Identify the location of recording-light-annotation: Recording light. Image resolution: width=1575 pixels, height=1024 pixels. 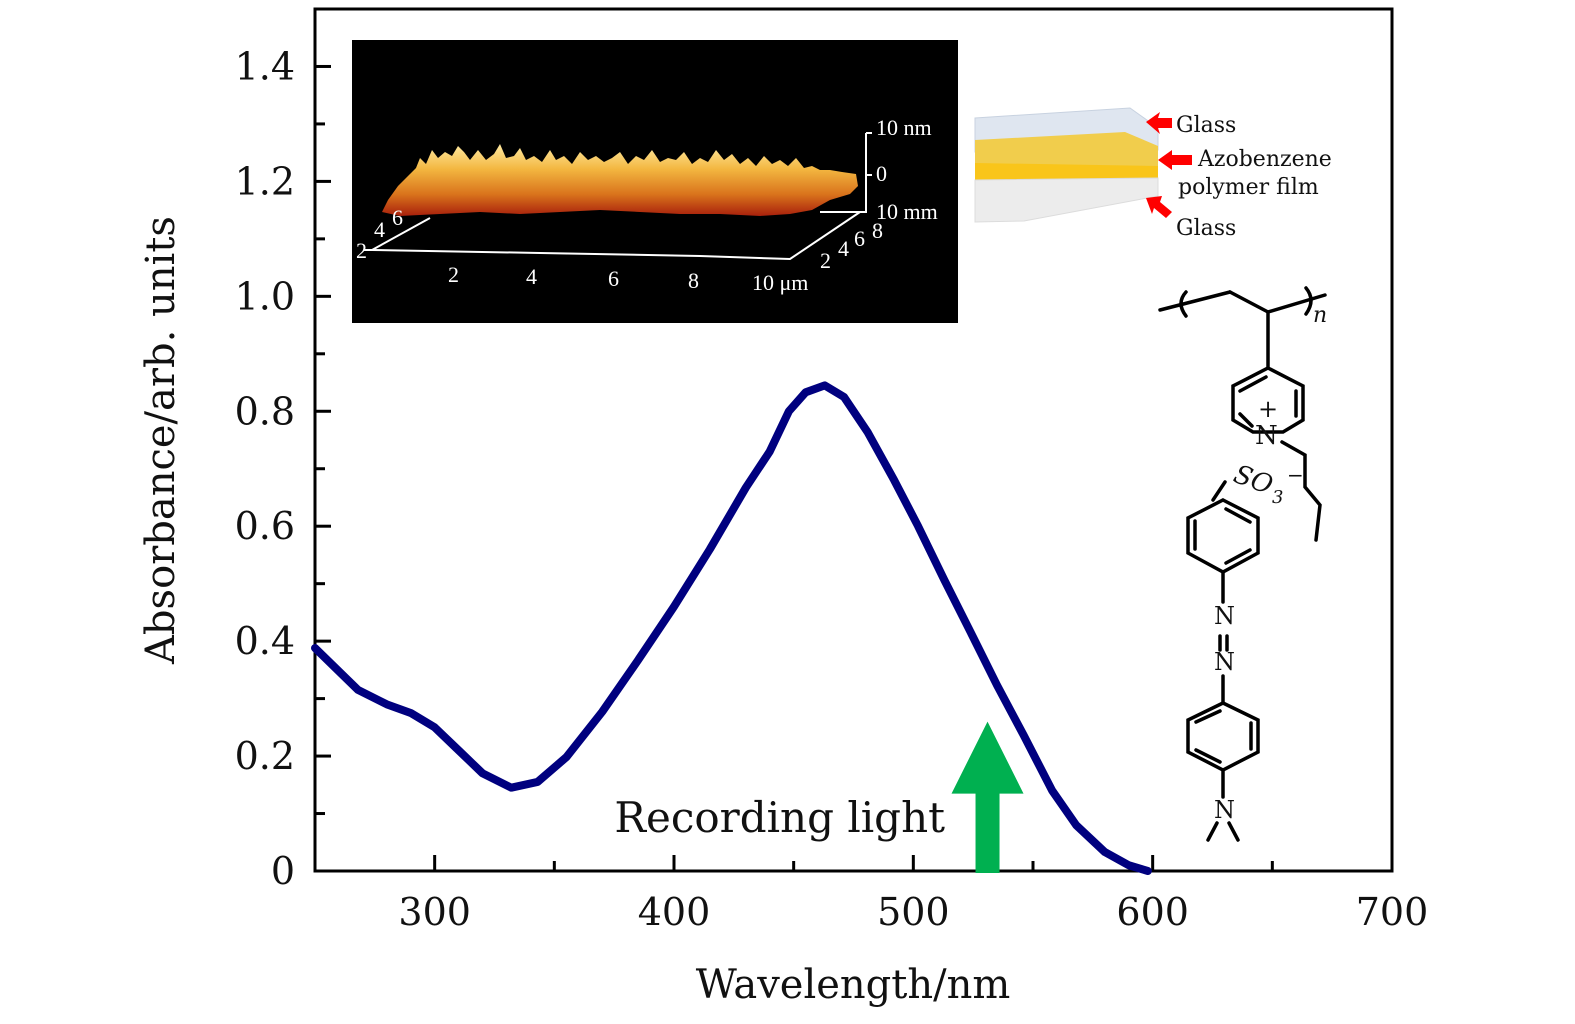
(819, 797).